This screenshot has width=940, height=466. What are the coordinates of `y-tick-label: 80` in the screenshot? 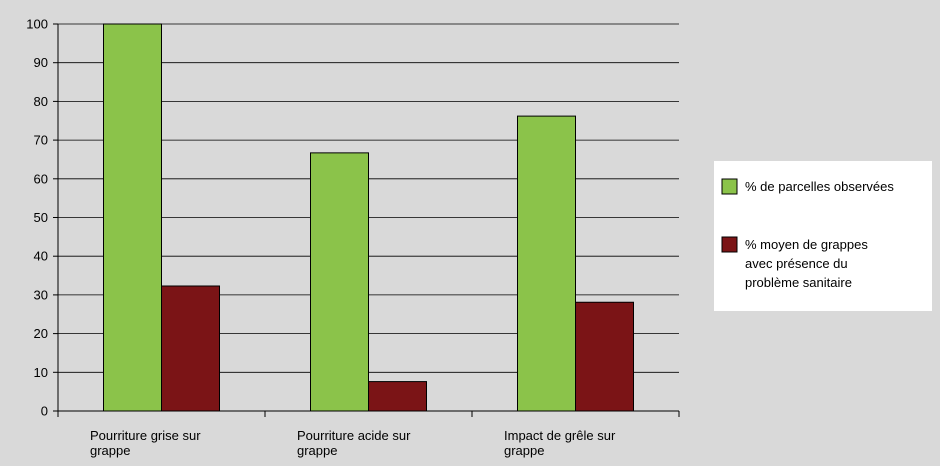 It's located at (41, 101).